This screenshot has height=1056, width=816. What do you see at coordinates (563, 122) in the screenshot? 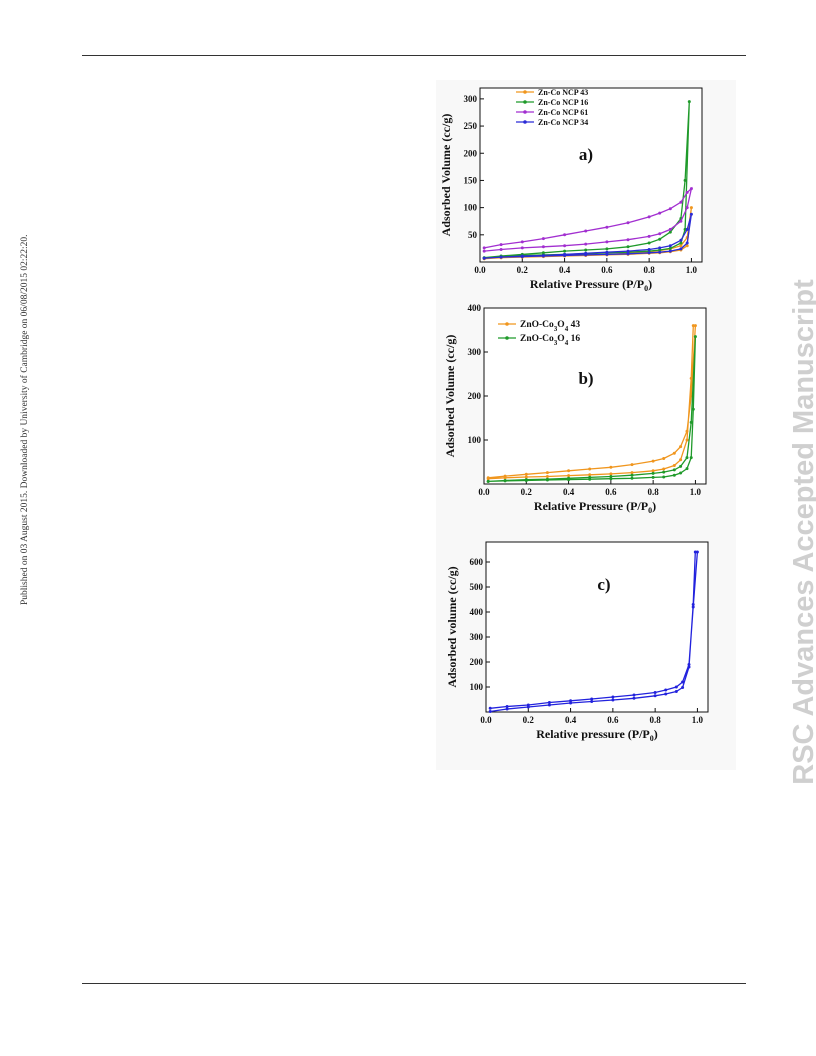
I see `legend-label: Zn-Co NCP 34` at bounding box center [563, 122].